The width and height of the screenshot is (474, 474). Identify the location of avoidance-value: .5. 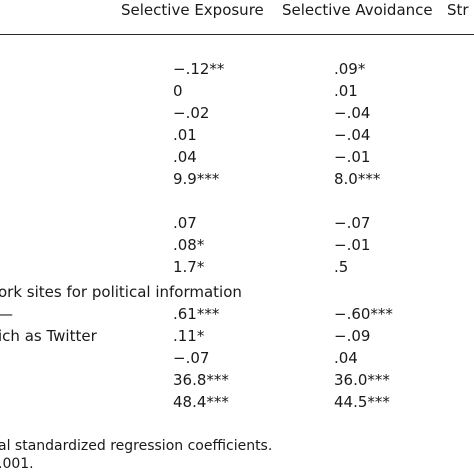
(341, 267).